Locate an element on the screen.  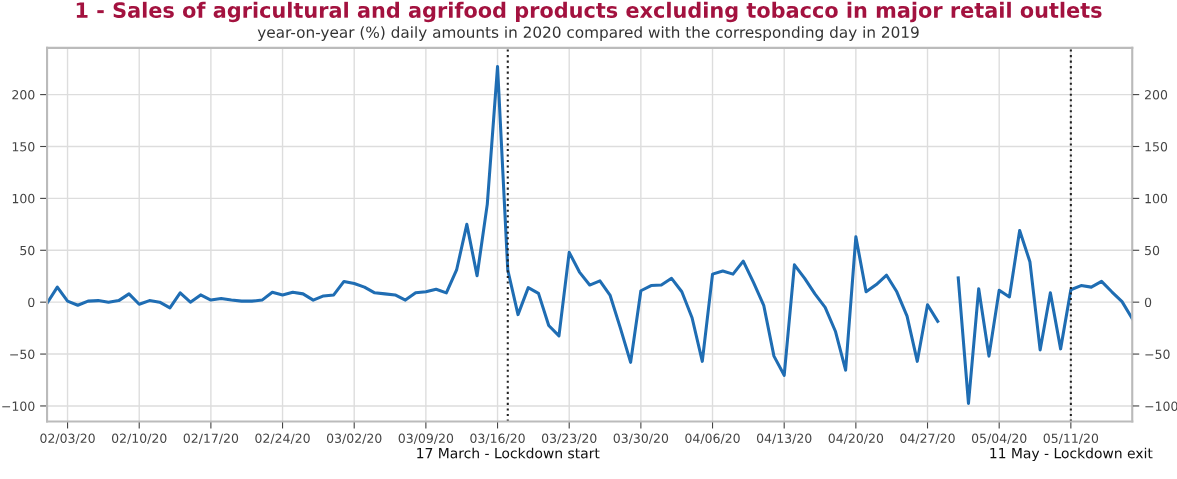
y2-tick-label: −100 is located at coordinates (1161, 406).